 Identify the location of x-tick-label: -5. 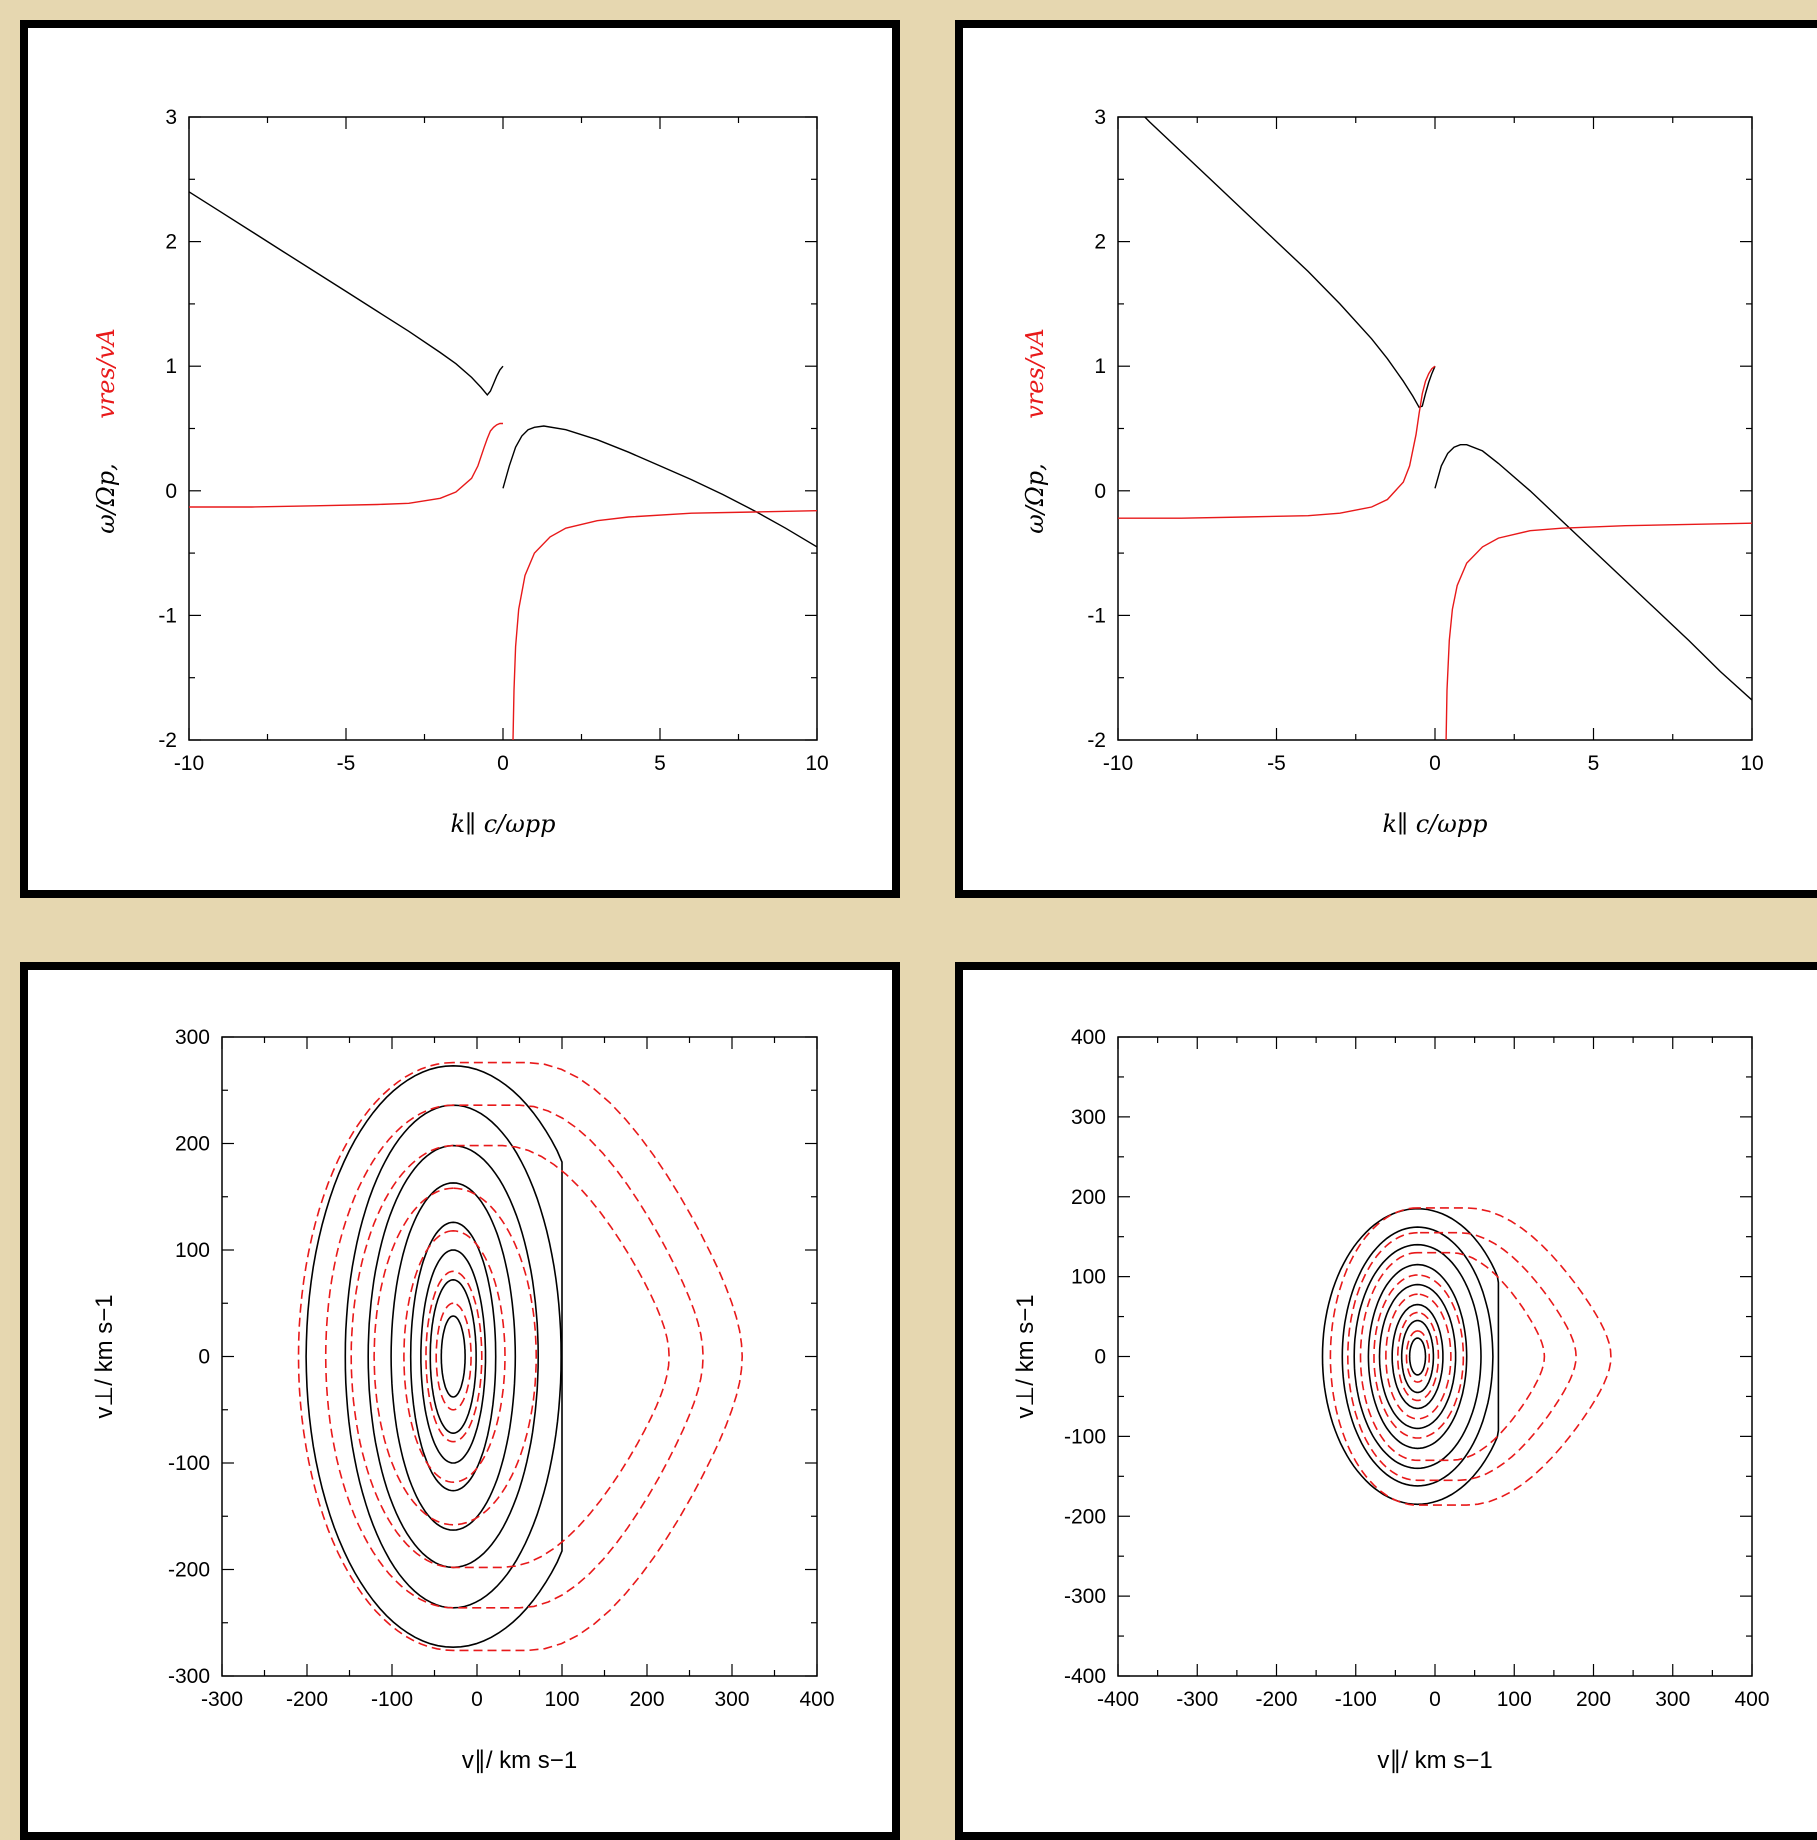
(1276, 763).